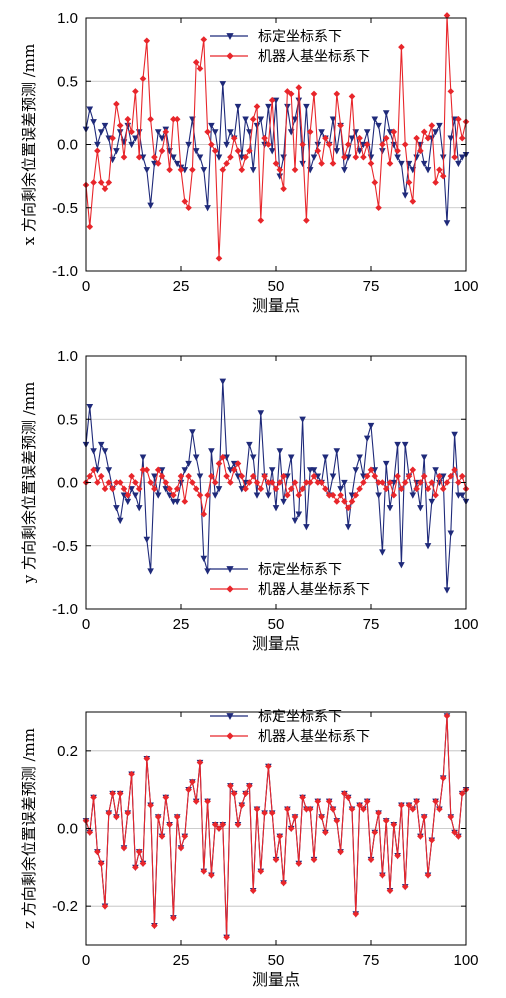 This screenshot has width=506, height=998. Describe the element at coordinates (65, 906) in the screenshot. I see `y-tick-label: -0.2` at that location.